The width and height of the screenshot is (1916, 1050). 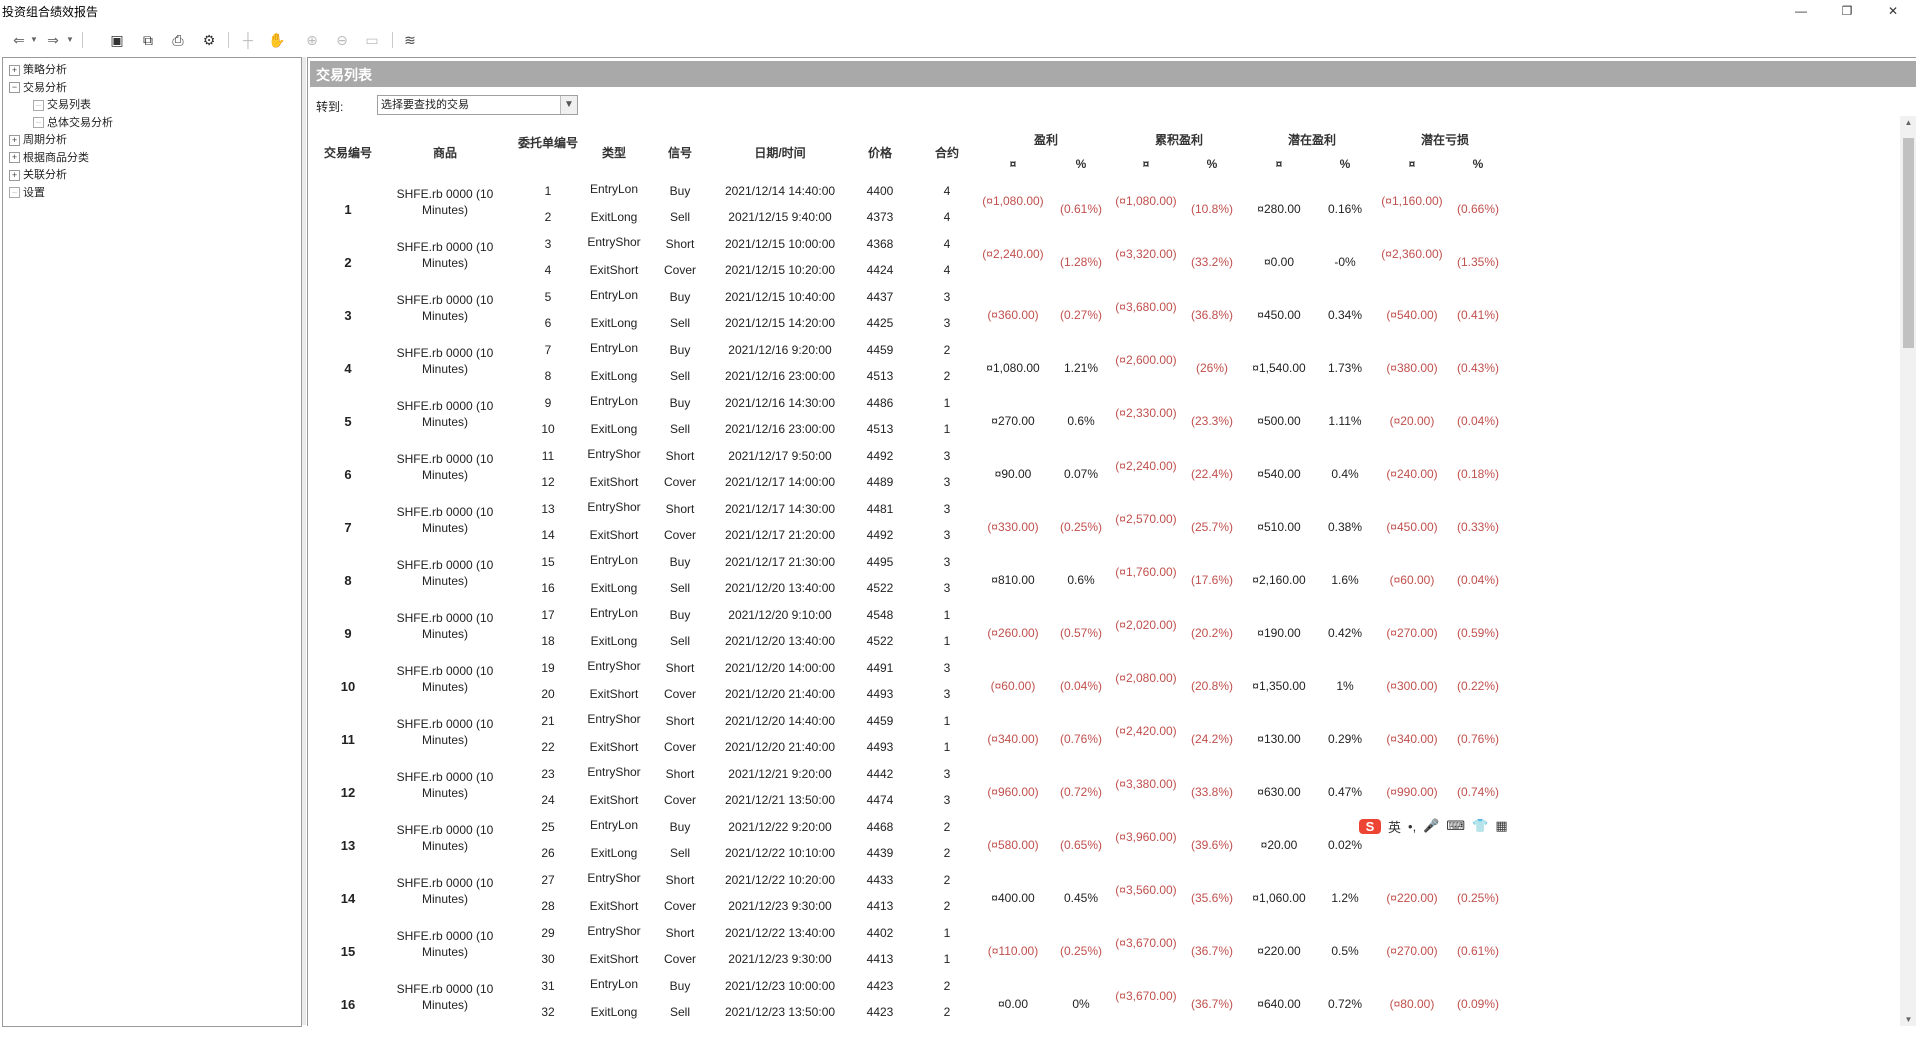 I want to click on potential-profit-percent: 0.29%, so click(x=1345, y=739).